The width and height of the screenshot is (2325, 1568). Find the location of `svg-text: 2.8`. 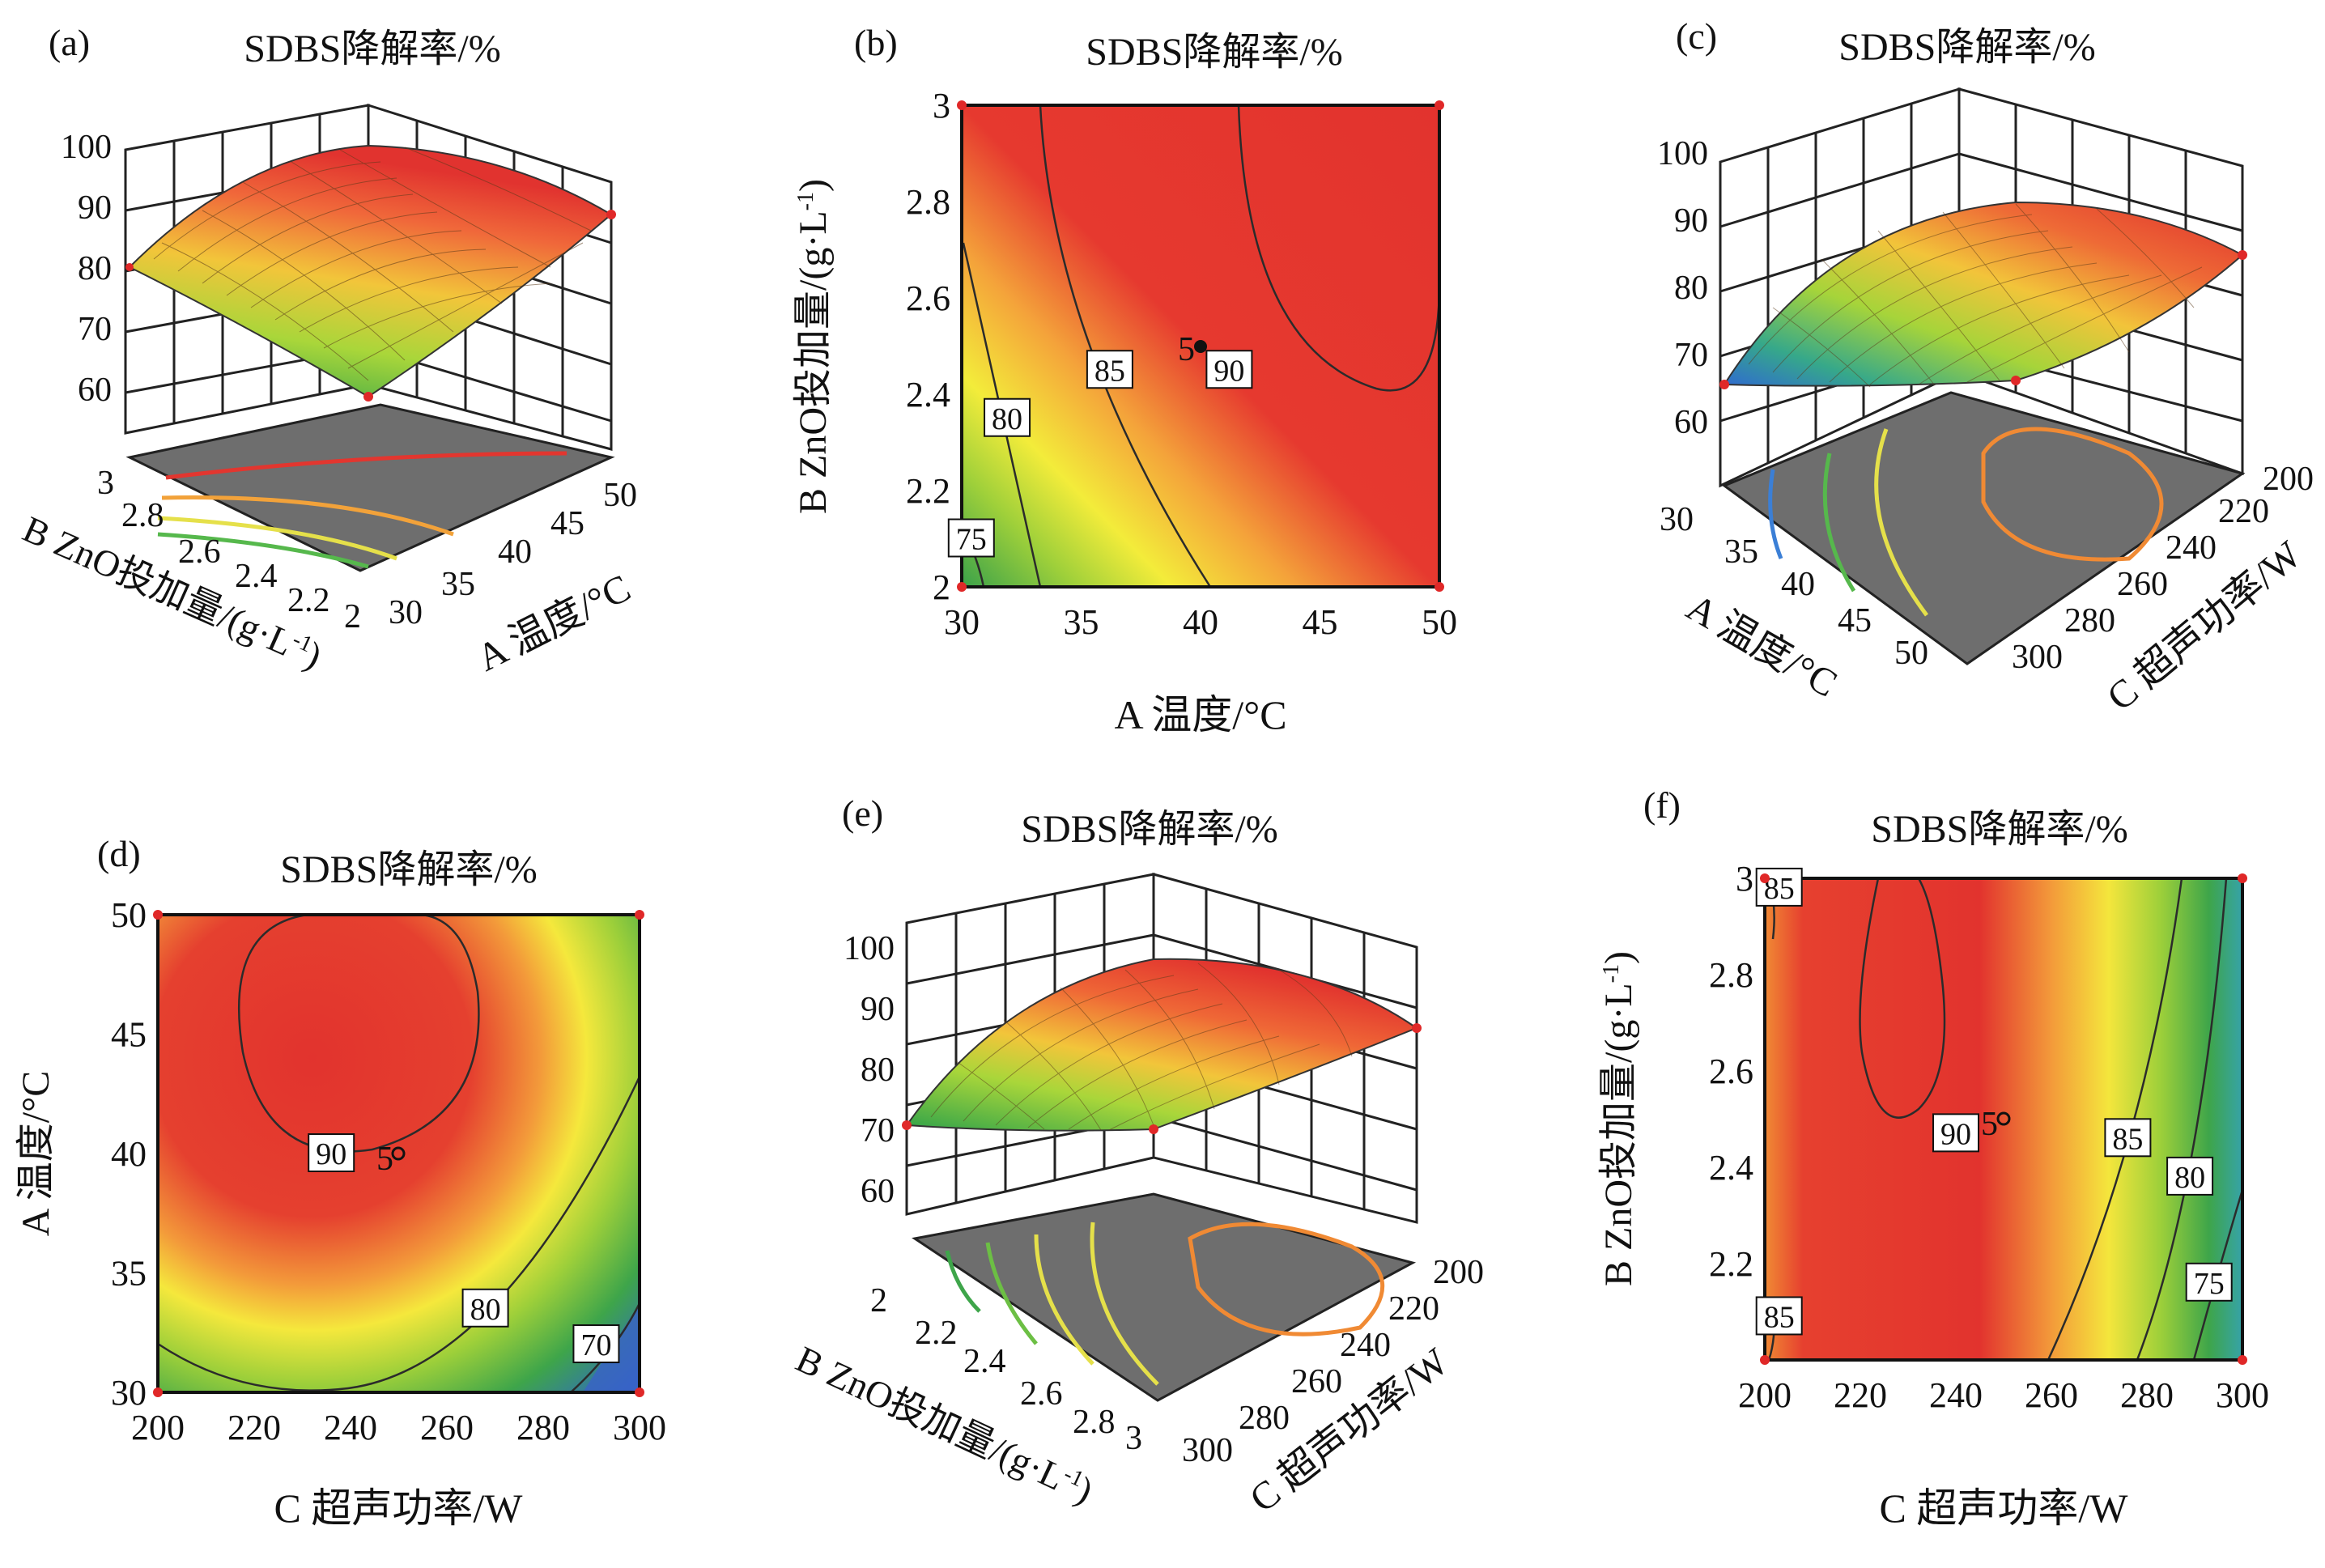

svg-text: 2.8 is located at coordinates (142, 515).